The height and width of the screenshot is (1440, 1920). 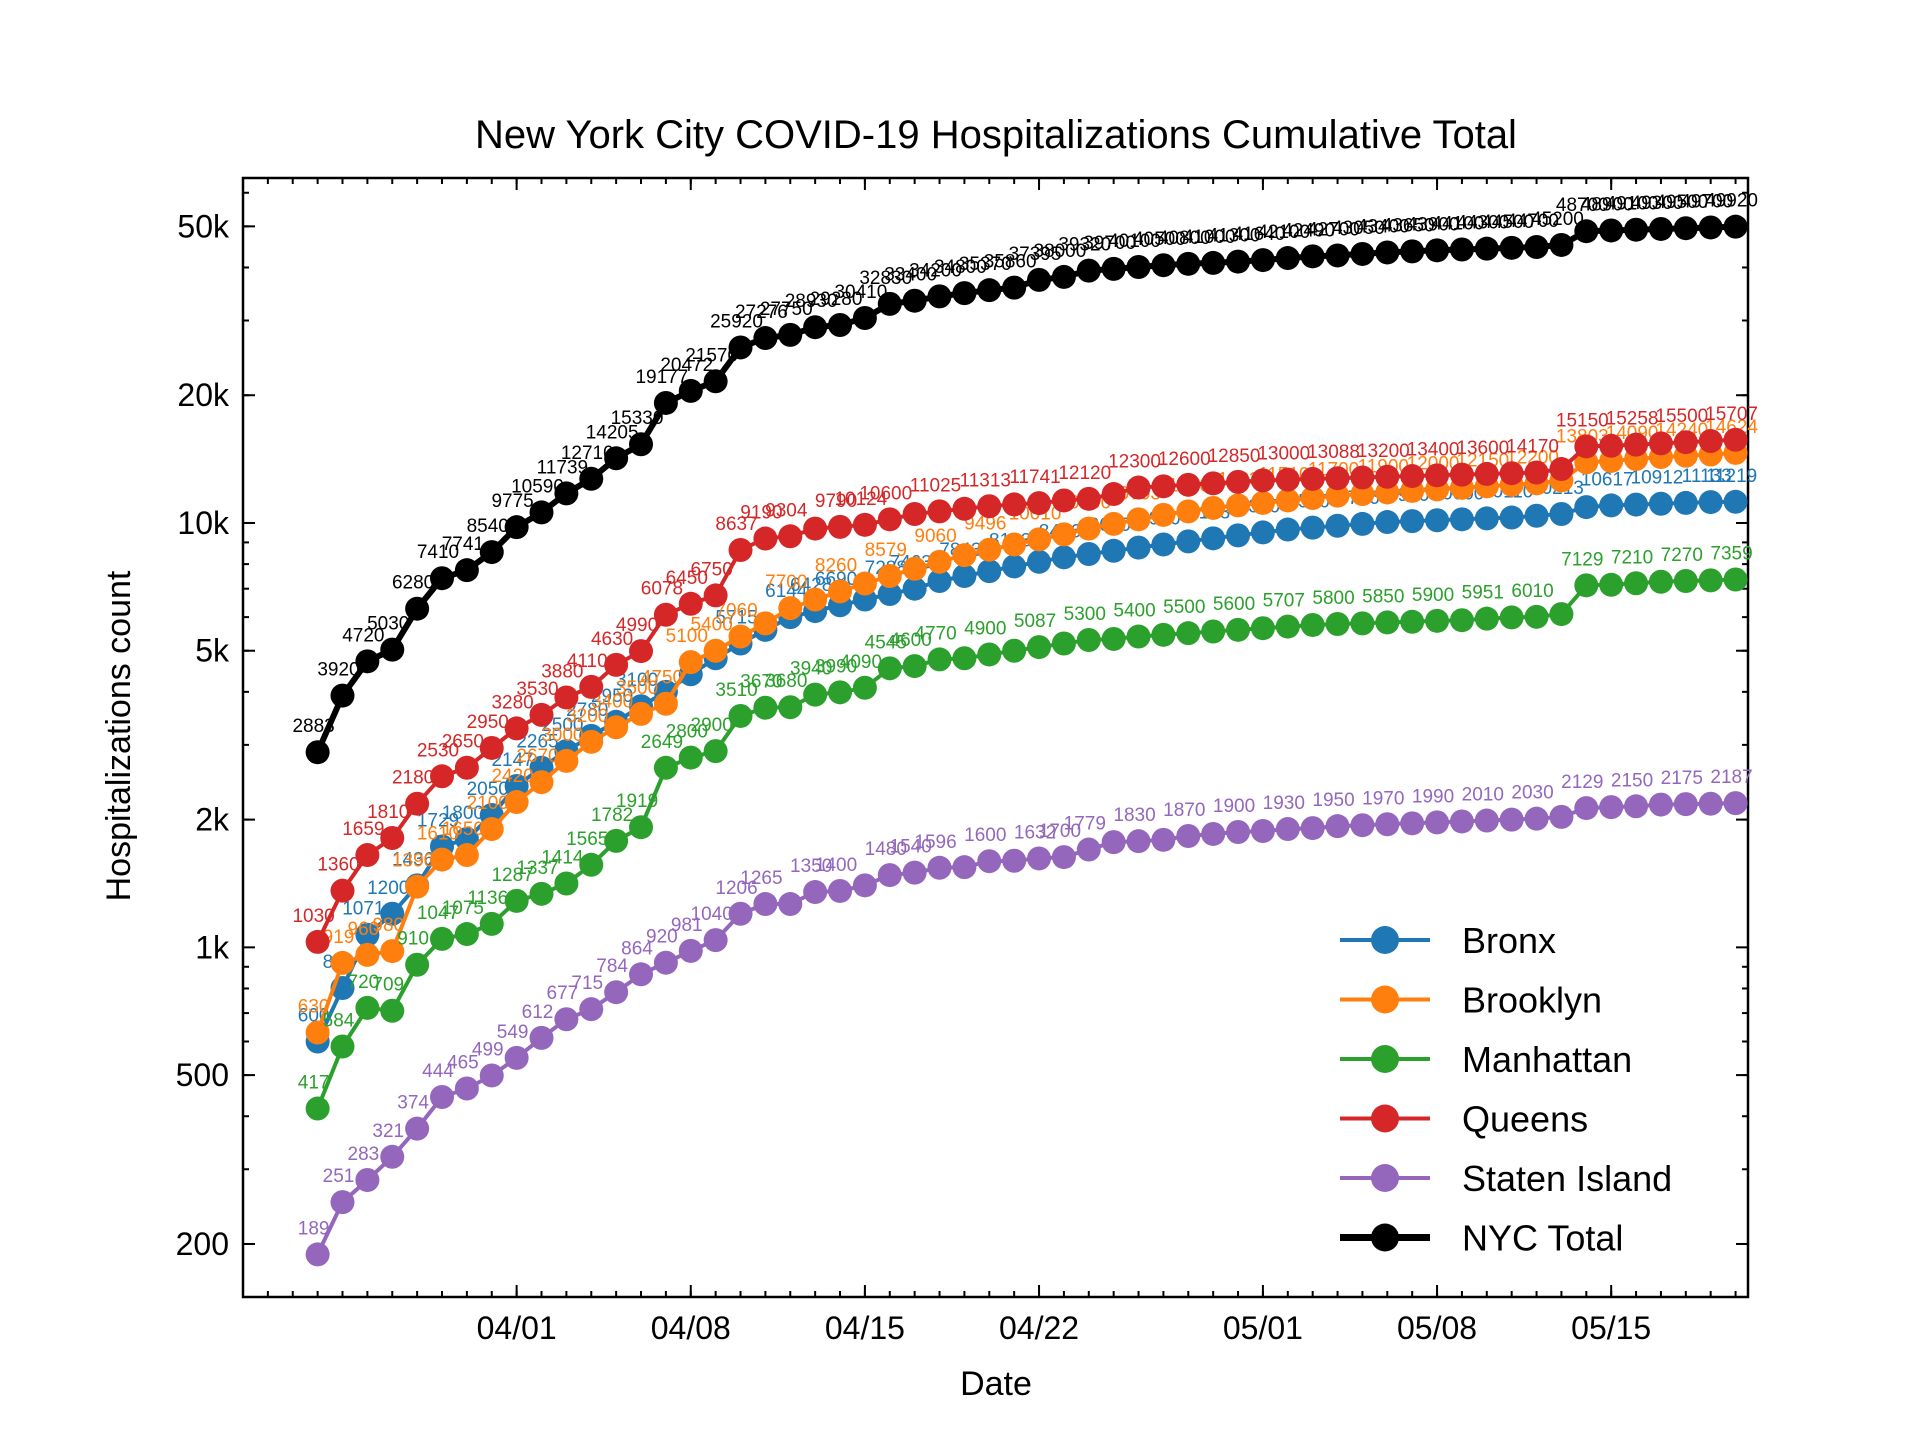 I want to click on data-label: 13400, so click(x=1433, y=449).